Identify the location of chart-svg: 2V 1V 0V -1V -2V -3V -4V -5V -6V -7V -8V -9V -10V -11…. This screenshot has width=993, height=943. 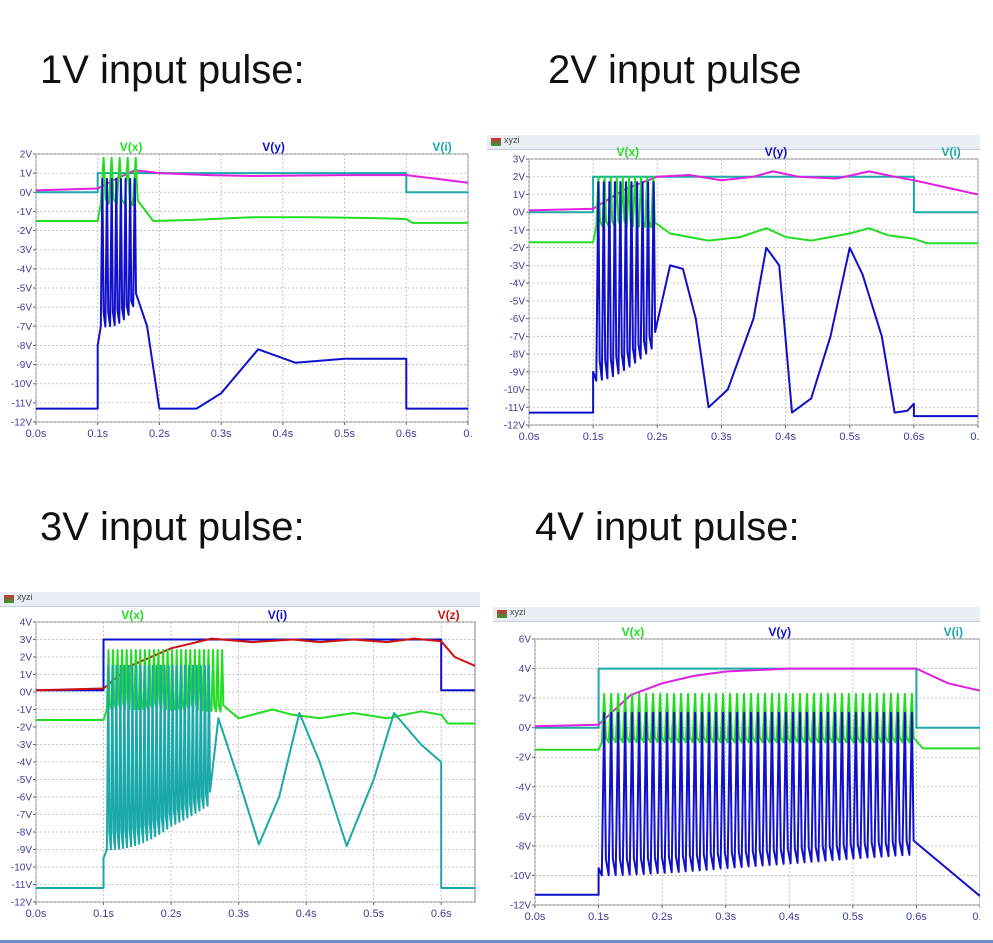
(242, 290).